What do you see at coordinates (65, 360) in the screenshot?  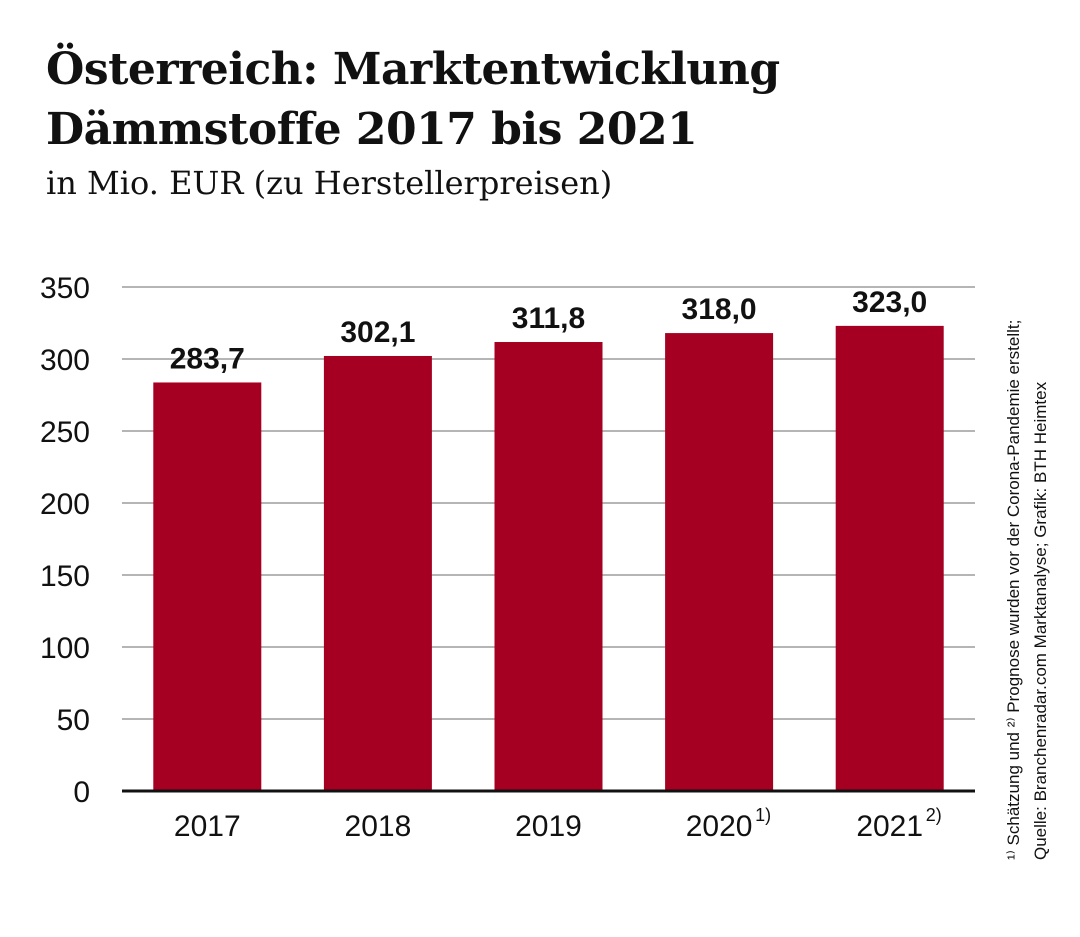 I see `y-tick-label: 300` at bounding box center [65, 360].